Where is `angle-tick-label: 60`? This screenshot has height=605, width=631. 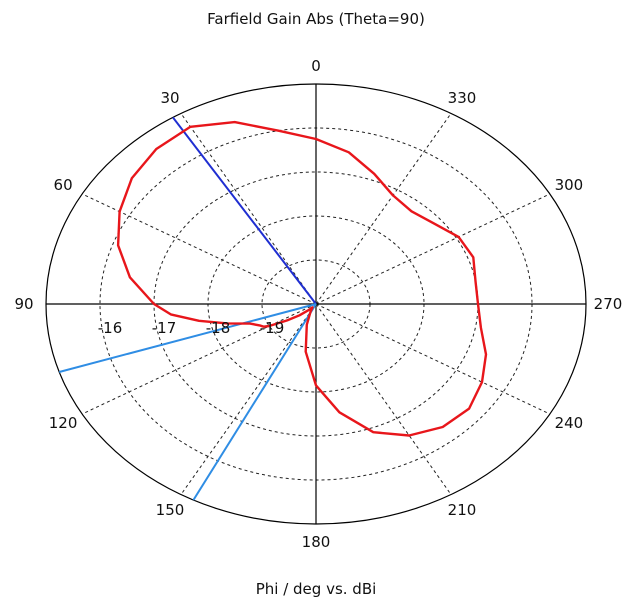 angle-tick-label: 60 is located at coordinates (63, 185).